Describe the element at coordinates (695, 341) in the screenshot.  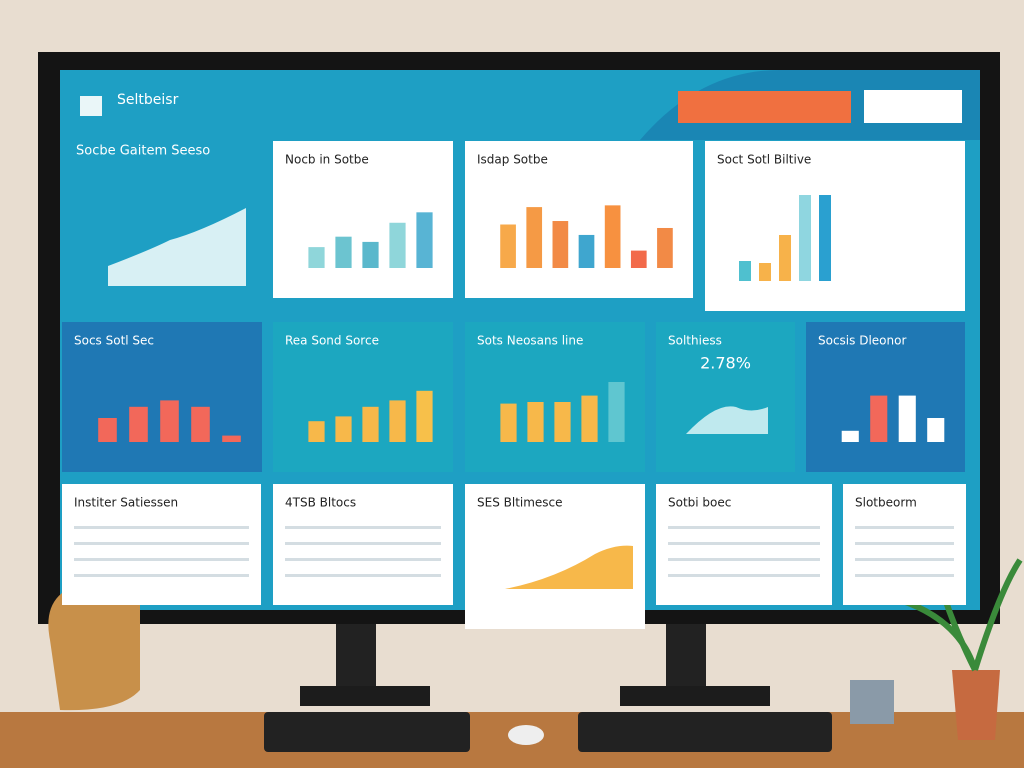
I see `card-title: Solthiess` at that location.